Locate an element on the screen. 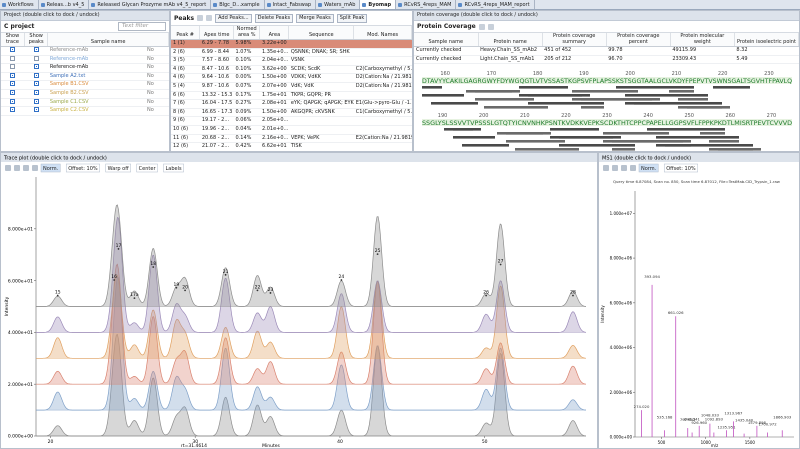 Image resolution: width=800 pixels, height=449 pixels. tab: Releas...b v4_5 is located at coordinates (64, 4).